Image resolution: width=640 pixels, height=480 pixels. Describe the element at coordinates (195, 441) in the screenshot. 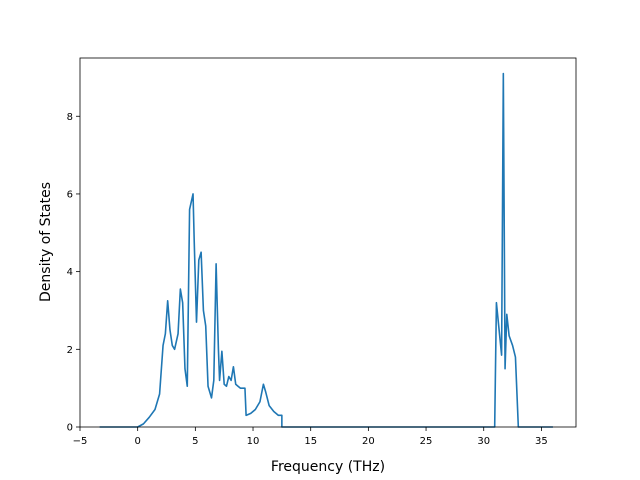

I see `x-tick-label: 5` at that location.